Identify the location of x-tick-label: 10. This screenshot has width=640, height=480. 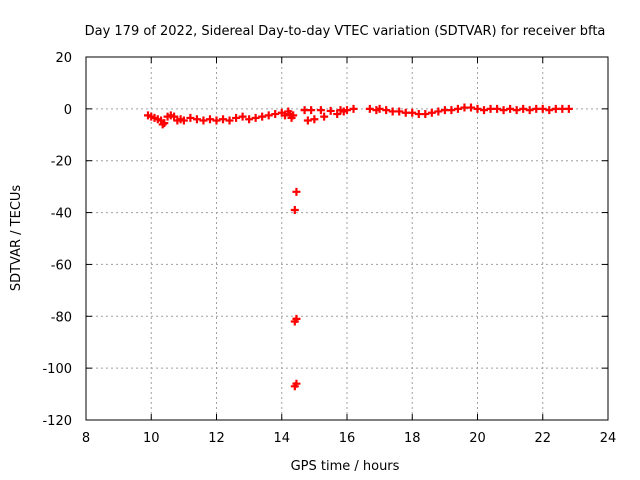
(151, 438).